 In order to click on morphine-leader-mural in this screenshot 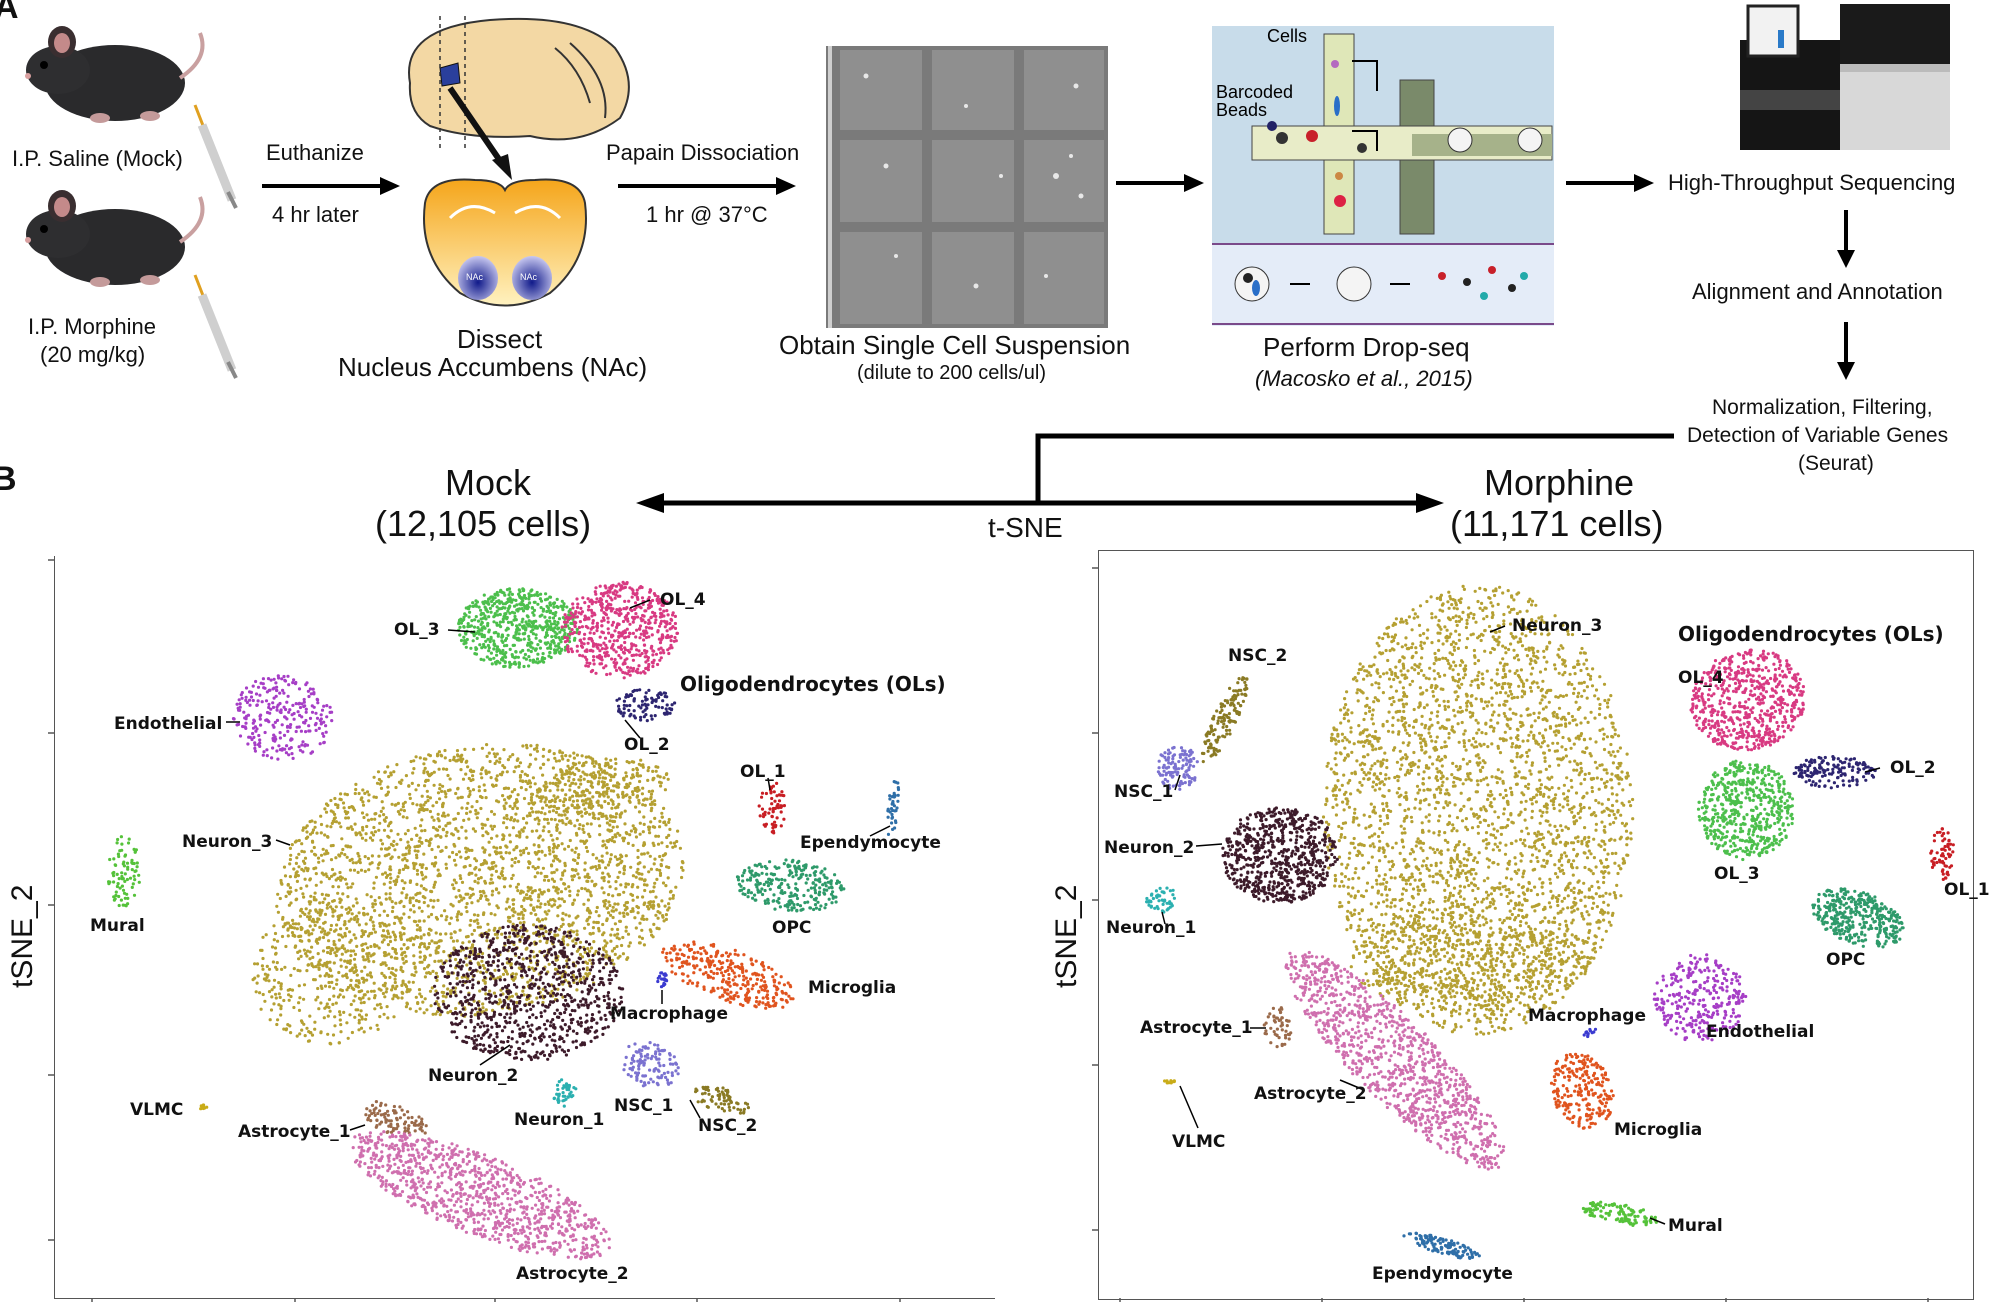, I will do `click(1657, 1221)`.